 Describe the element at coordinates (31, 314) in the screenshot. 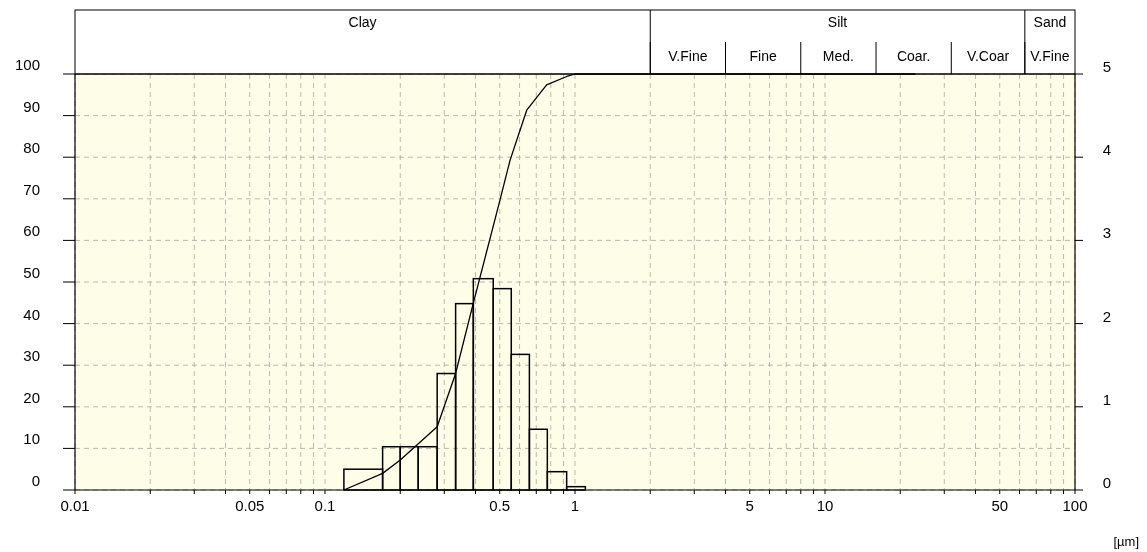

I see `y-tick-label: 40` at that location.